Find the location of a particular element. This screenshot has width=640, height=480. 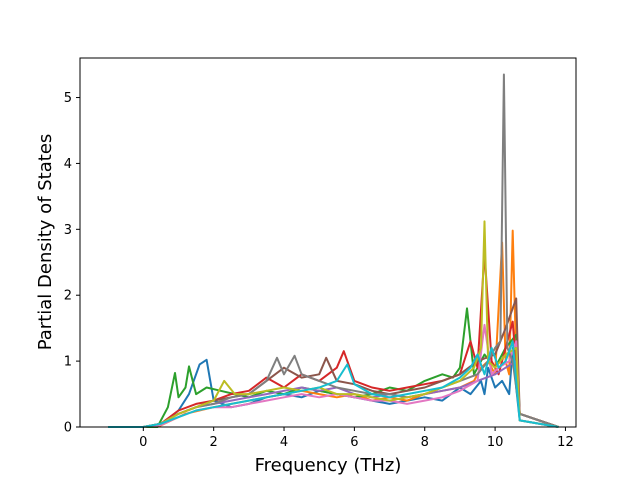

y-tick-label: 3 is located at coordinates (68, 230).